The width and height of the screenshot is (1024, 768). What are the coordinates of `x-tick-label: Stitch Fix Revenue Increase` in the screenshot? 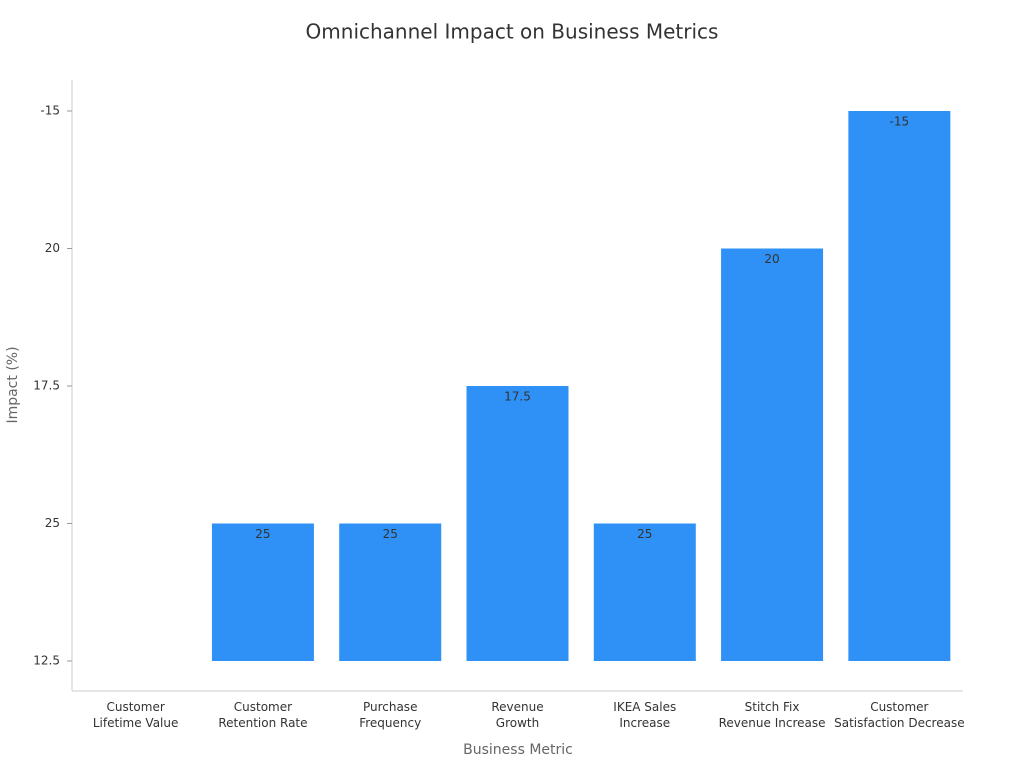 It's located at (772, 715).